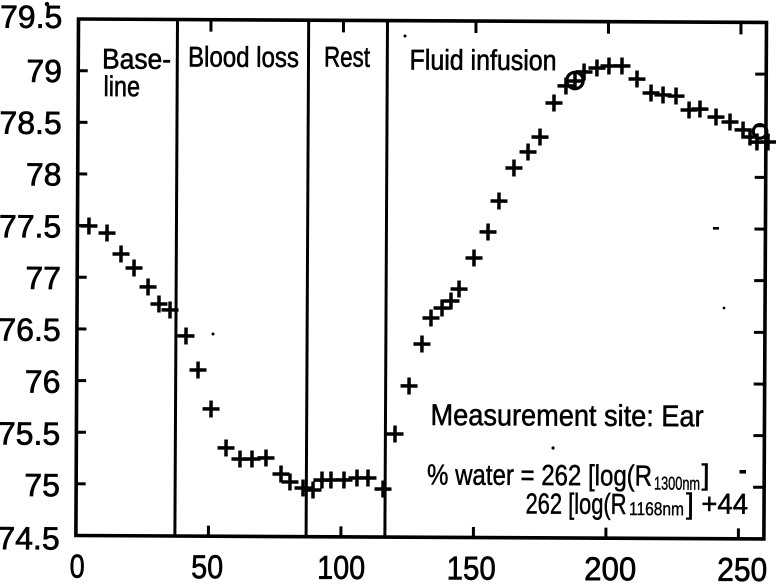 Image resolution: width=776 pixels, height=584 pixels. What do you see at coordinates (44, 174) in the screenshot?
I see `svg-text: 78` at bounding box center [44, 174].